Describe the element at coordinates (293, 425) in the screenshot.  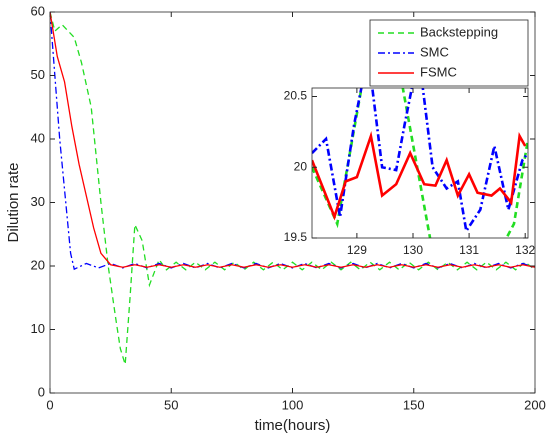
I see `x-axis-label: time(hours)` at that location.